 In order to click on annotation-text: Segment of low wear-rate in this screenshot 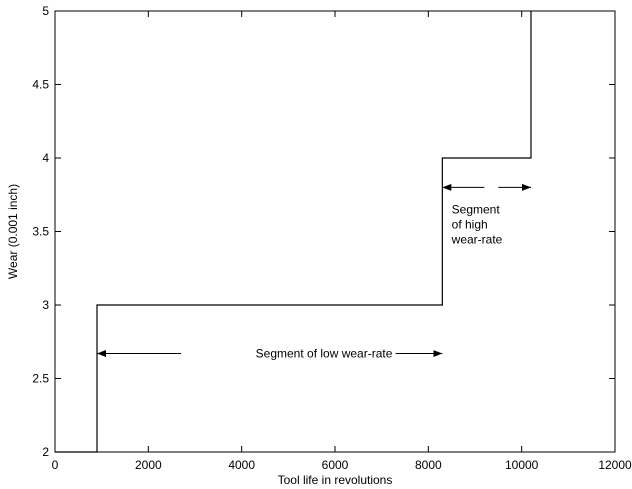, I will do `click(324, 354)`.